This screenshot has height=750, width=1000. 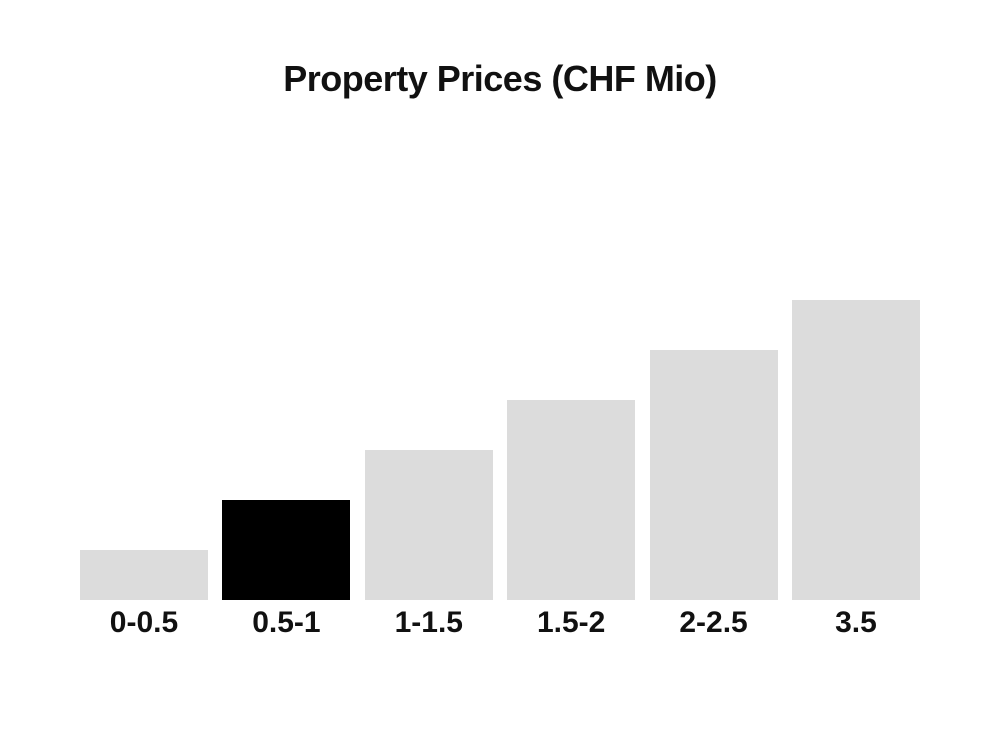 What do you see at coordinates (144, 575) in the screenshot?
I see `bar-0-0.5` at bounding box center [144, 575].